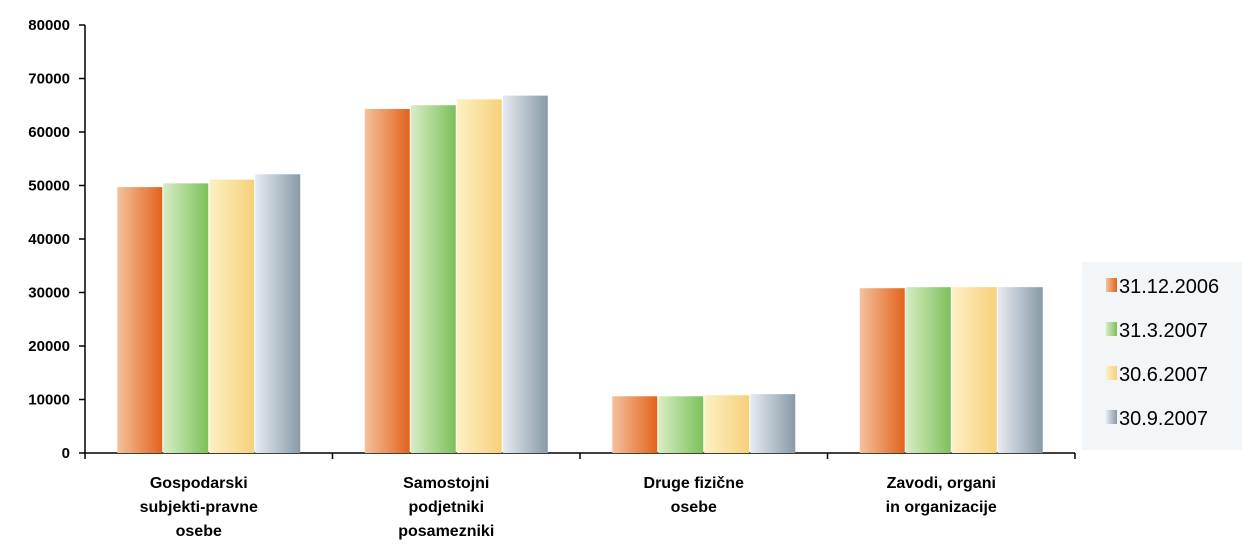  I want to click on y-tick-label: 40000, so click(49, 239).